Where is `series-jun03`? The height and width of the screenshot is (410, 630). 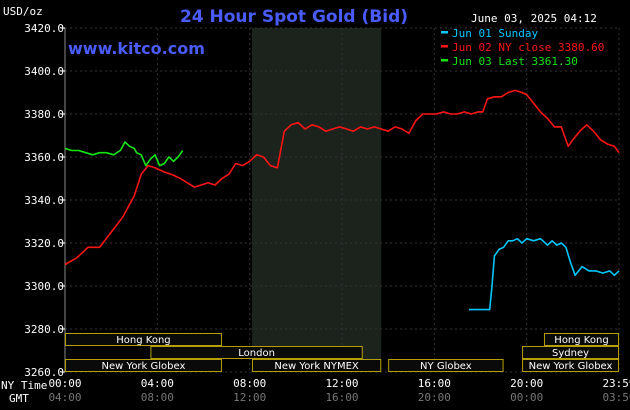 series-jun03 is located at coordinates (124, 154).